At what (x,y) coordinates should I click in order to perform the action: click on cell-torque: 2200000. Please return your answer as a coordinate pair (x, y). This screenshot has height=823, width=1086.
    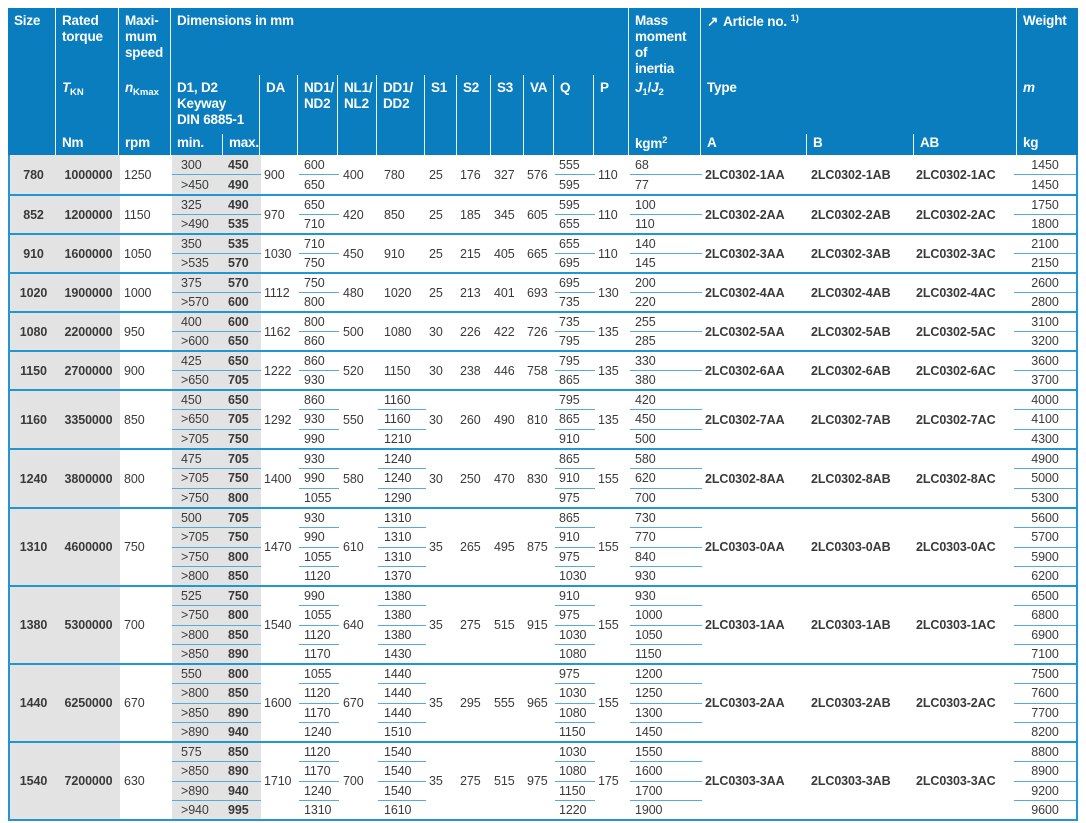
    Looking at the image, I should click on (88, 331).